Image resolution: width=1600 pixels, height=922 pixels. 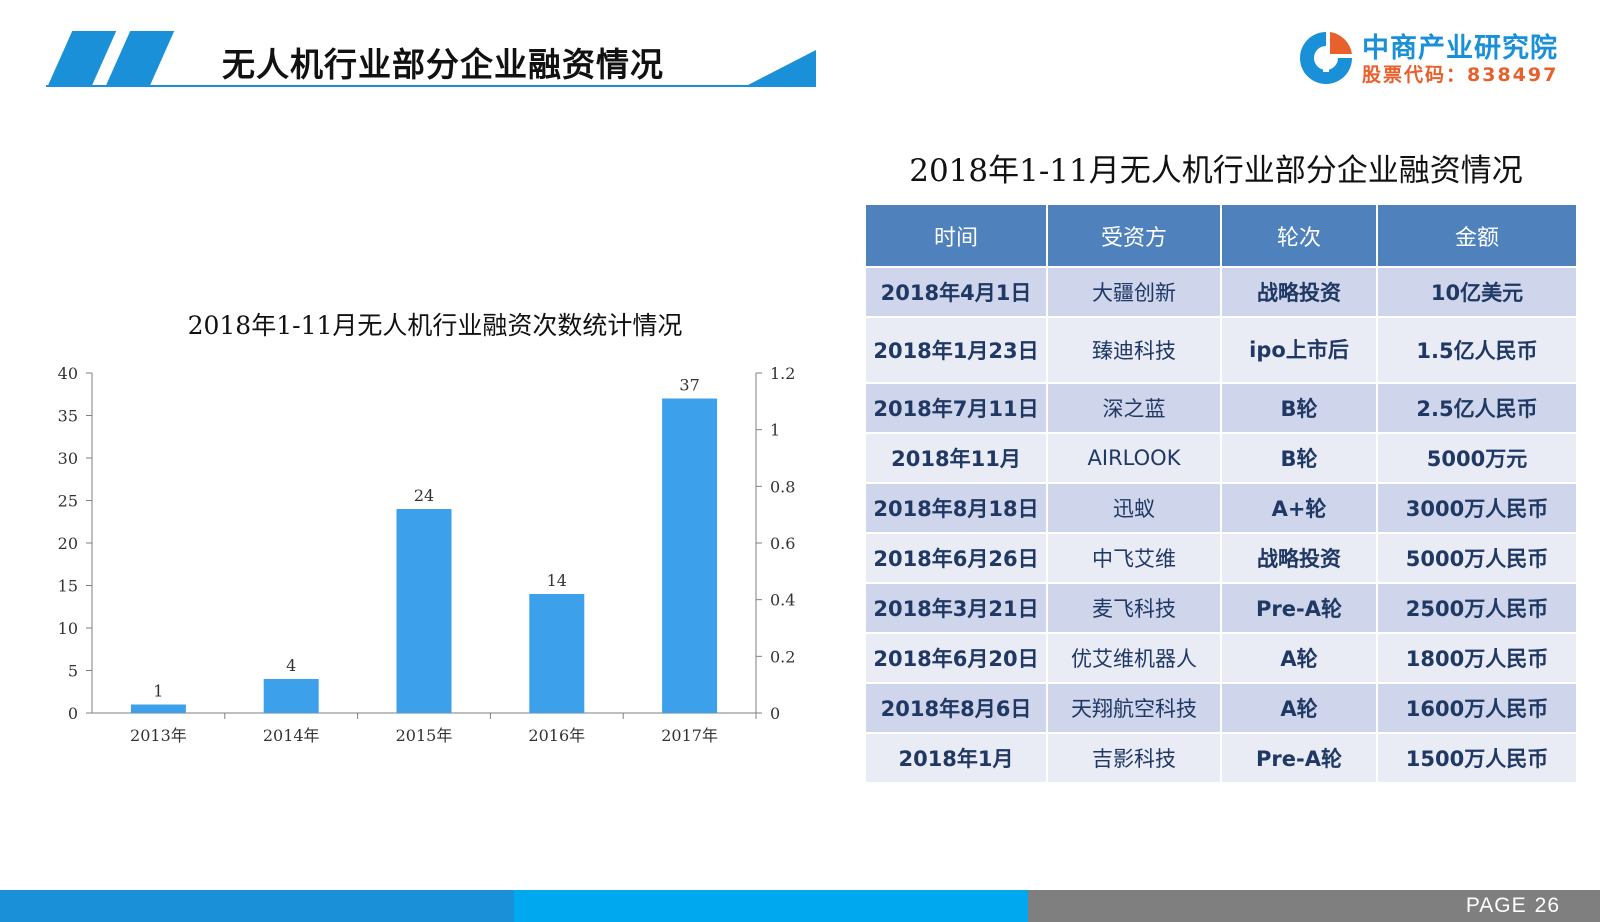 What do you see at coordinates (1477, 235) in the screenshot?
I see `column-header-amount: 金额` at bounding box center [1477, 235].